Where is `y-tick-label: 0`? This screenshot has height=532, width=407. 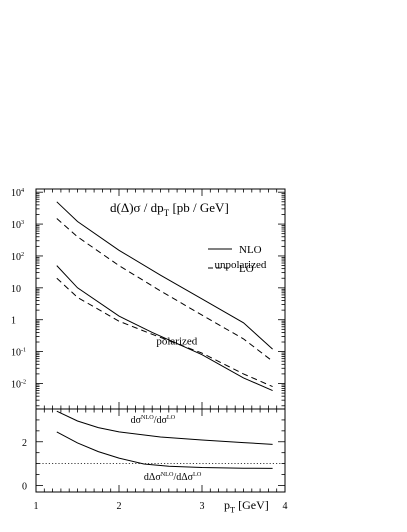
y-tick-label: 0 is located at coordinates (24, 486).